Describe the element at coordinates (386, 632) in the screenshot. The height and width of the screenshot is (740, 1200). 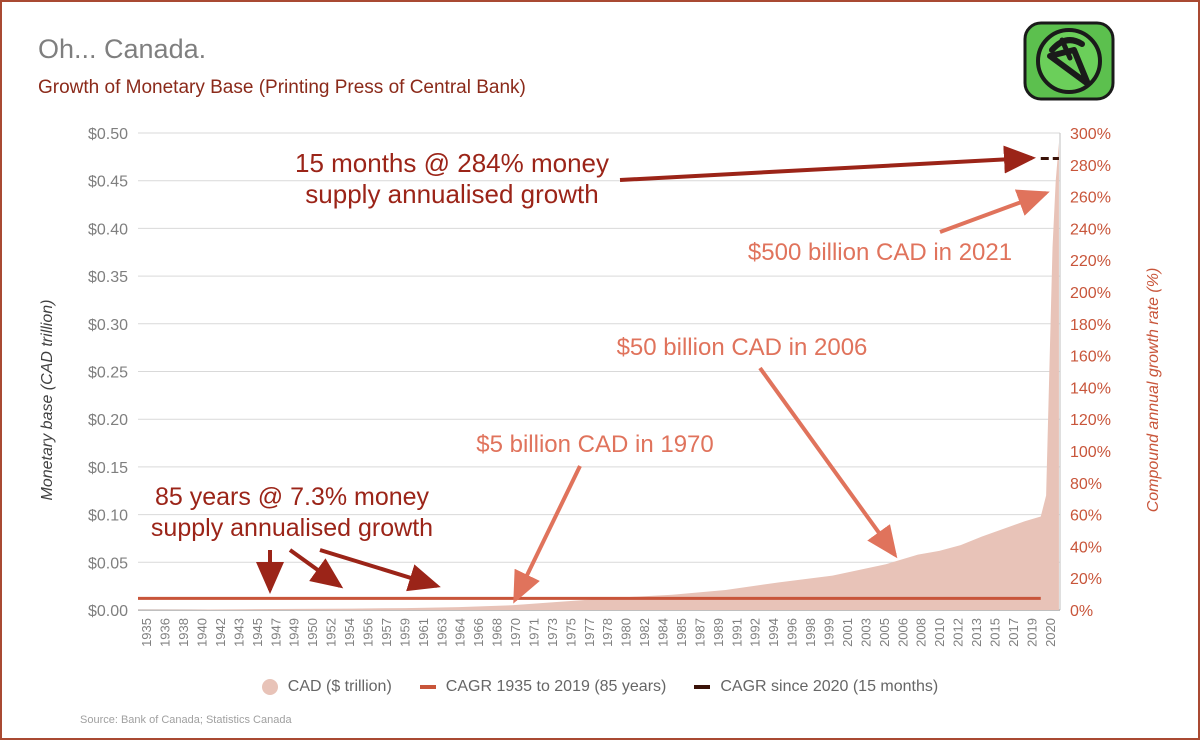
I see `x-tick-label: 1957` at that location.